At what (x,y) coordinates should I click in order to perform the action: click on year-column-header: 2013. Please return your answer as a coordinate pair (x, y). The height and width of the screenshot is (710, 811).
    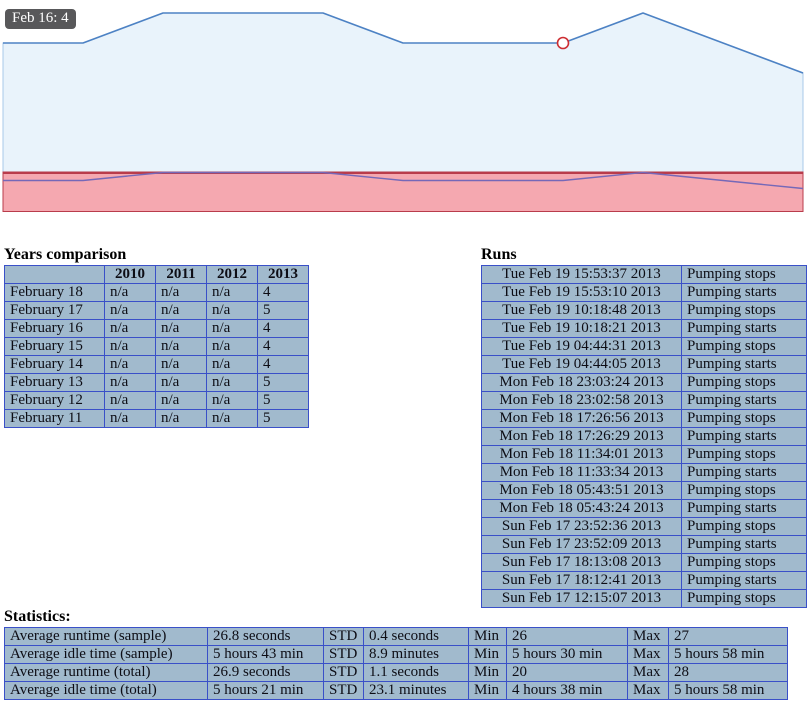
    Looking at the image, I should click on (283, 274).